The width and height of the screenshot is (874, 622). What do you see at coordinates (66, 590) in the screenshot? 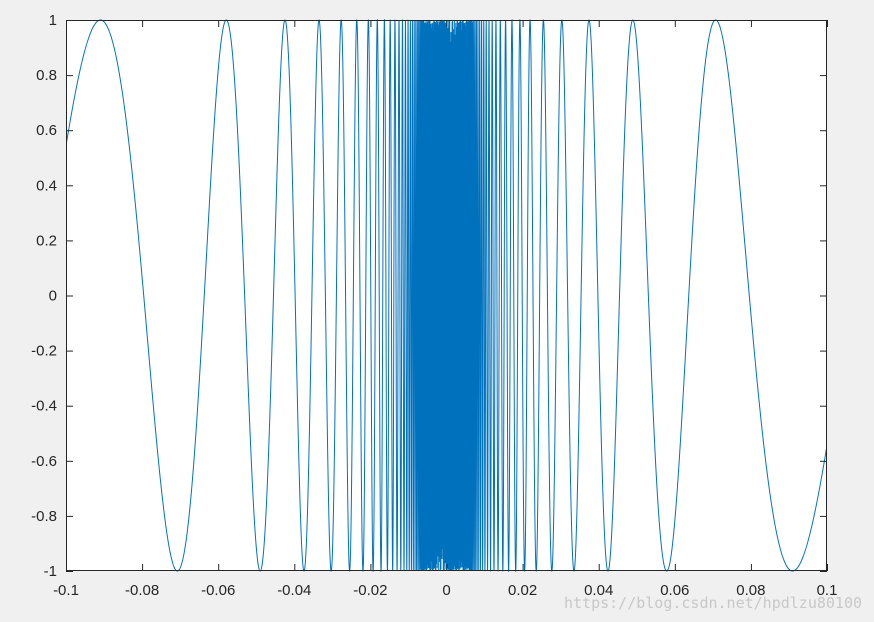
I see `x-tick-label: -0.1` at bounding box center [66, 590].